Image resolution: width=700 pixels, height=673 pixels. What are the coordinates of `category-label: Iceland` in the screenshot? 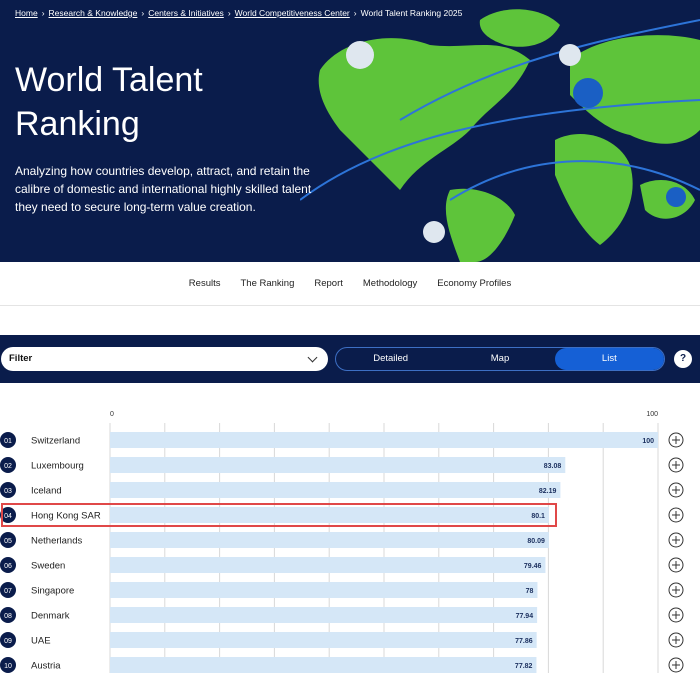 It's located at (46, 491).